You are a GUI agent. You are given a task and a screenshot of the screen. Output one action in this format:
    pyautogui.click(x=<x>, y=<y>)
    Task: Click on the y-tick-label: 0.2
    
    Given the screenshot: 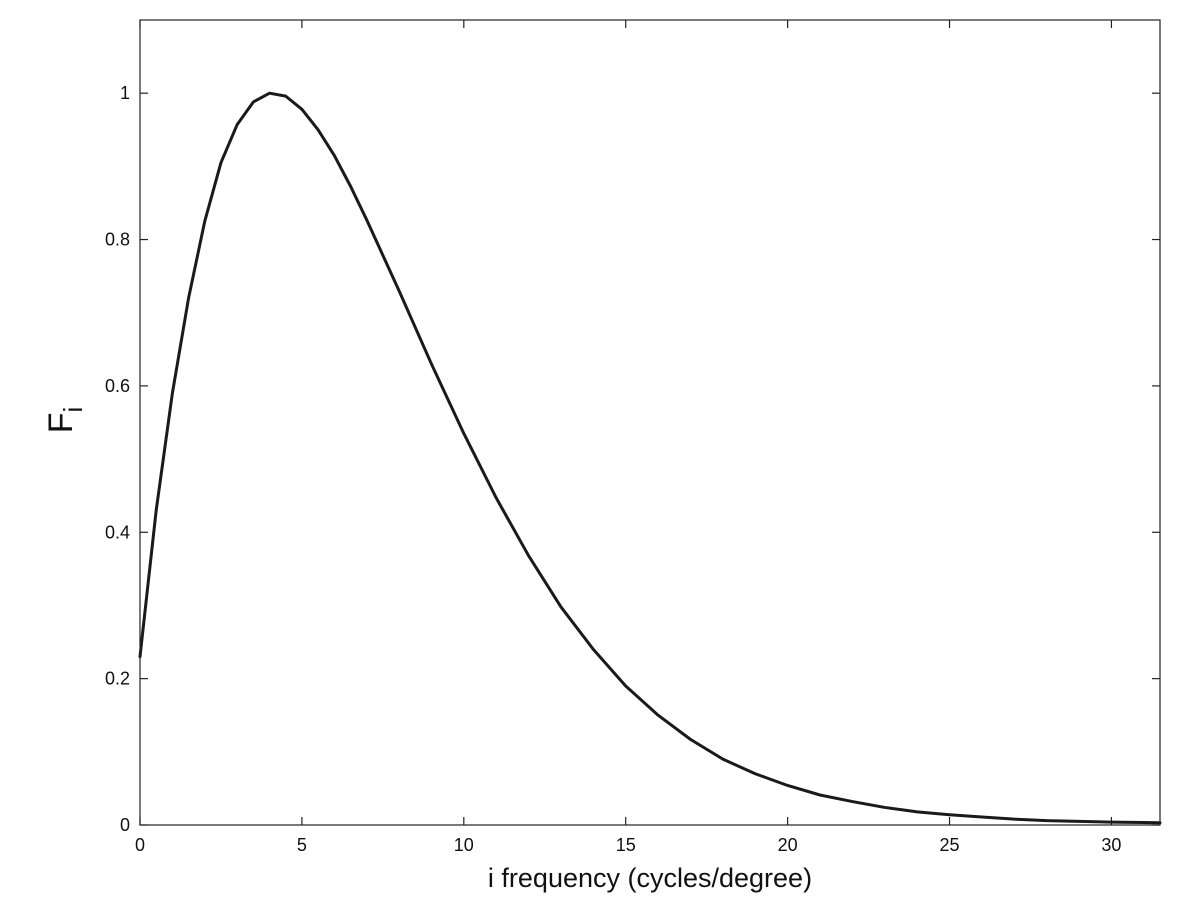 What is the action you would take?
    pyautogui.click(x=117, y=679)
    